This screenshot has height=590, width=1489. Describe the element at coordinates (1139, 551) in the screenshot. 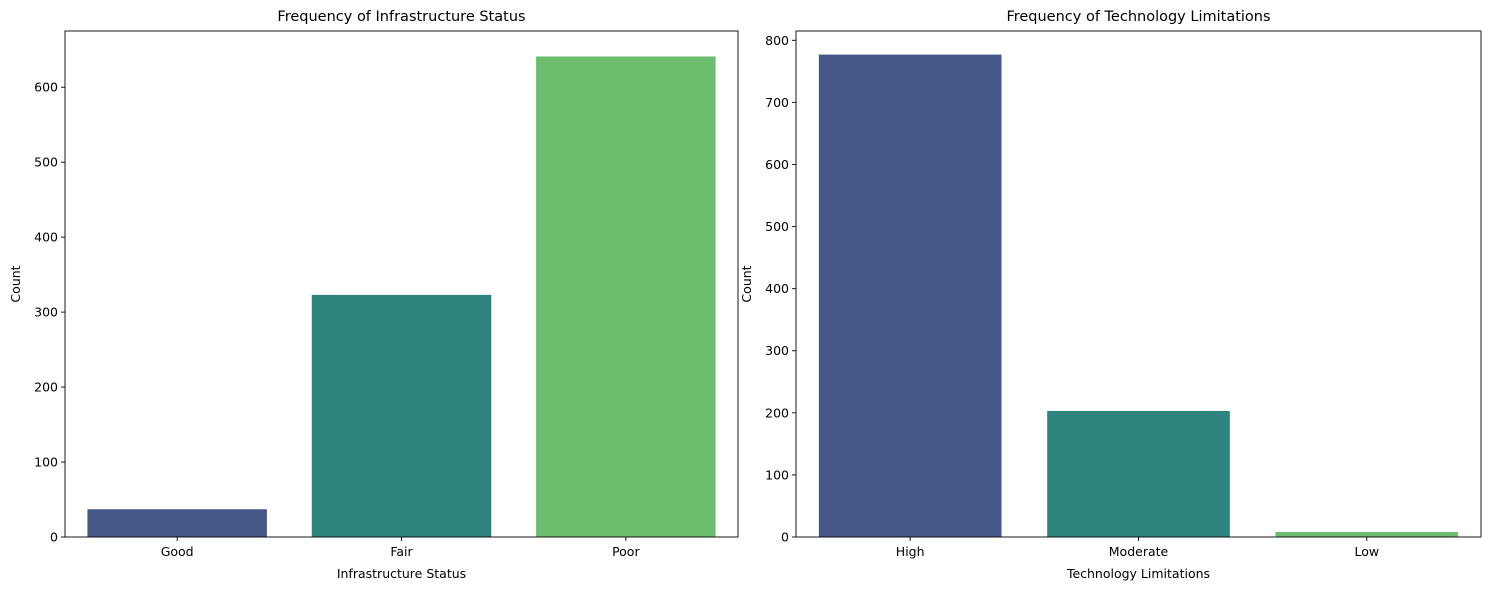

I see `x-tick-label: Moderate` at that location.